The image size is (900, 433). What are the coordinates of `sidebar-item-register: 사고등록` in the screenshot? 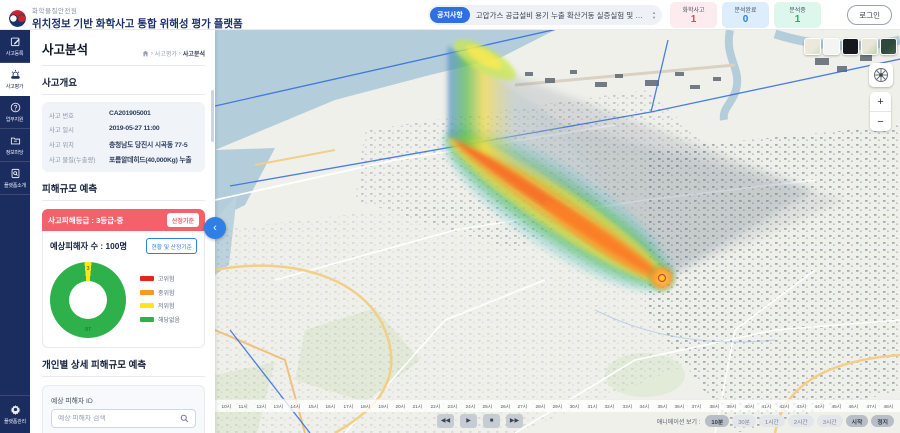 It's located at (15, 46).